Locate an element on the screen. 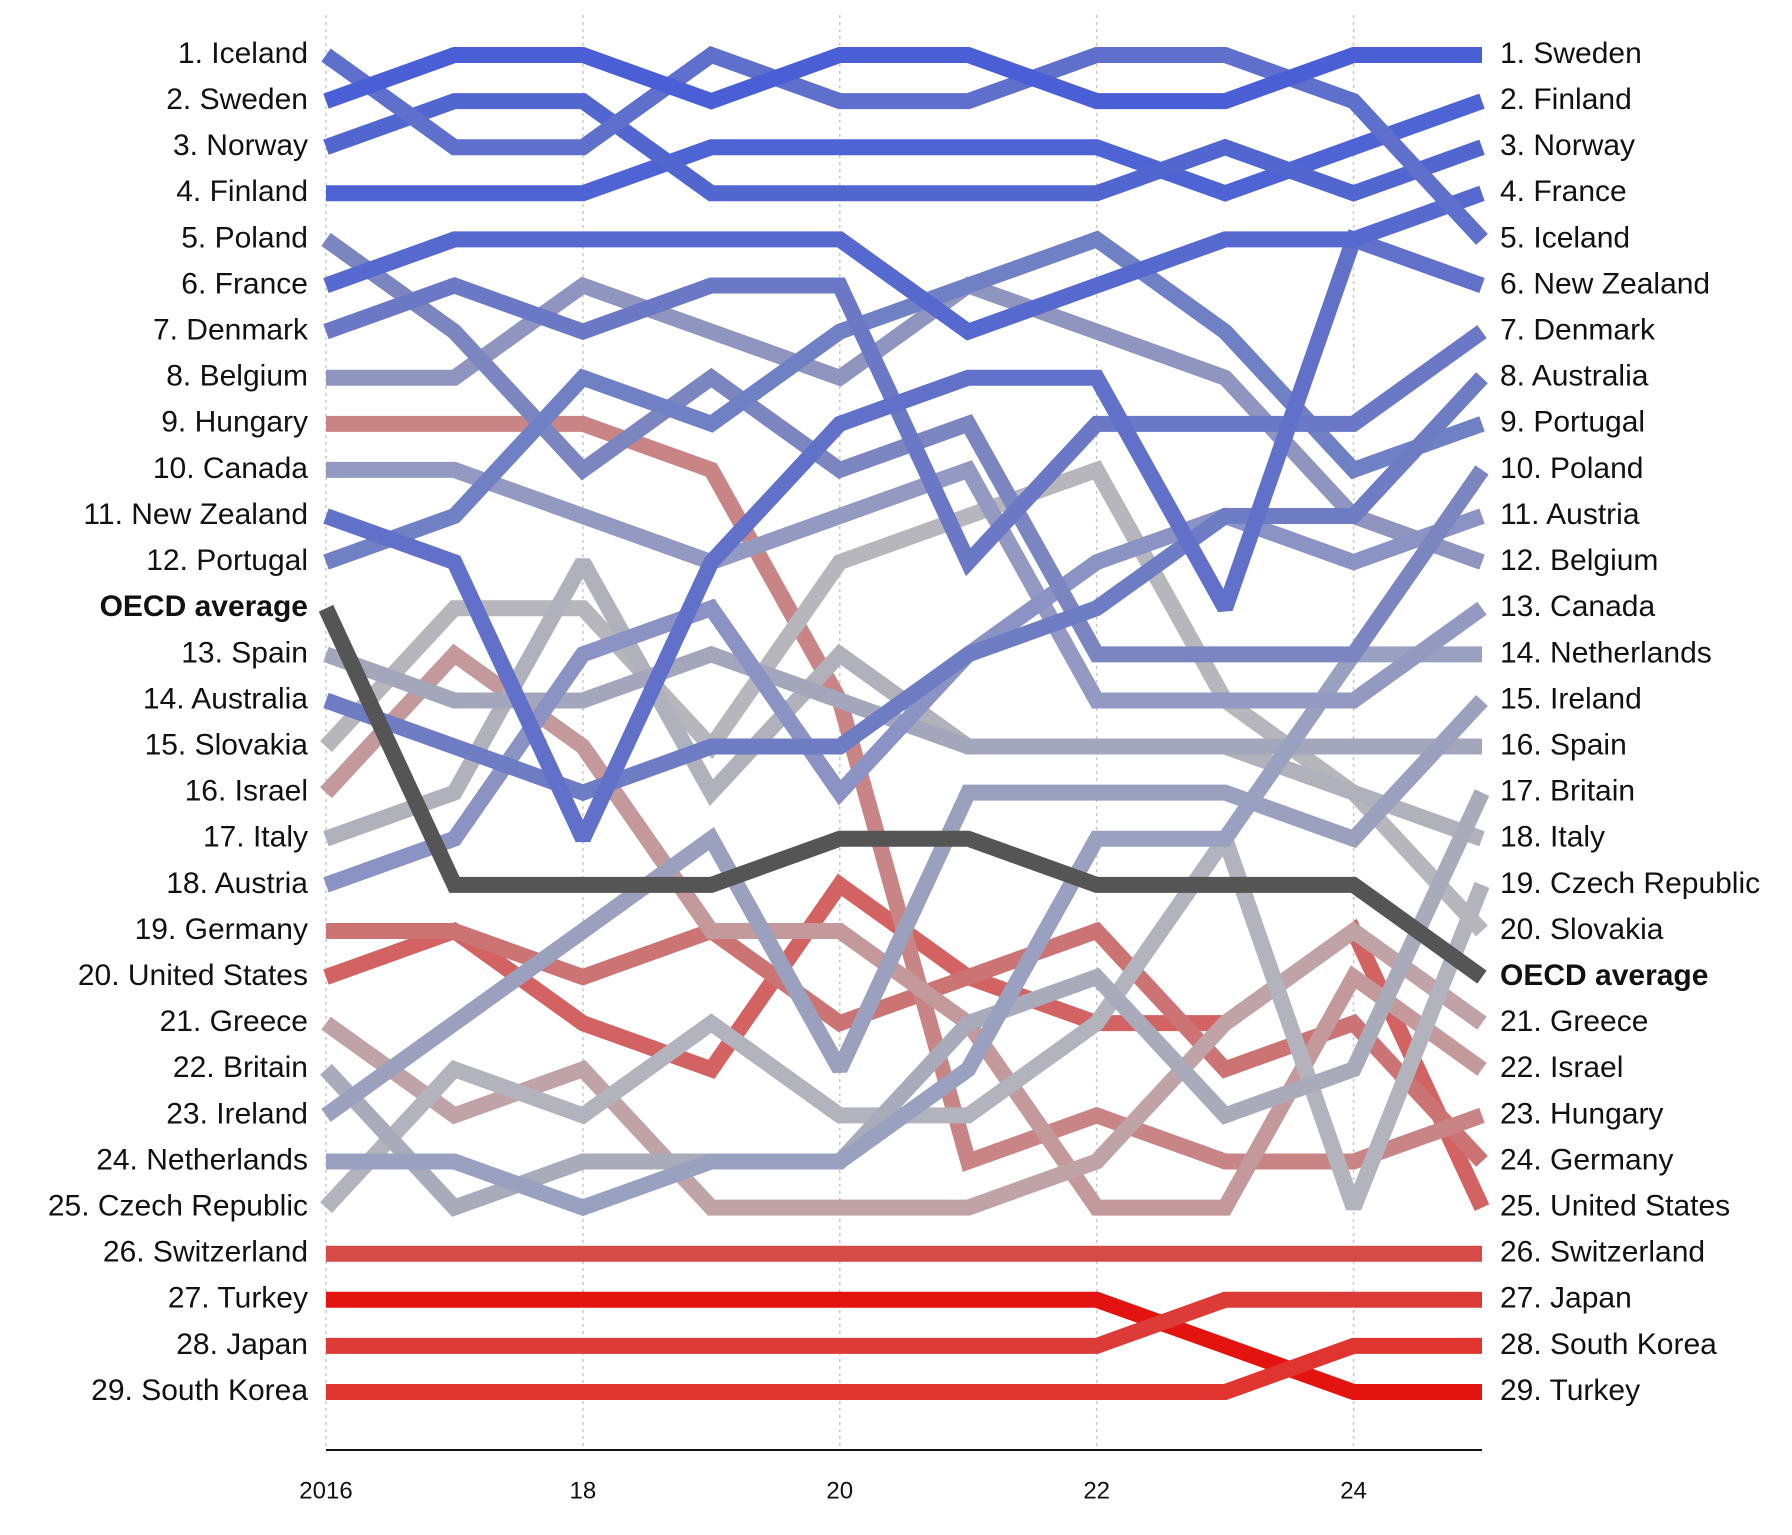 This screenshot has width=1792, height=1535. start-label: 3. Norway is located at coordinates (240, 145).